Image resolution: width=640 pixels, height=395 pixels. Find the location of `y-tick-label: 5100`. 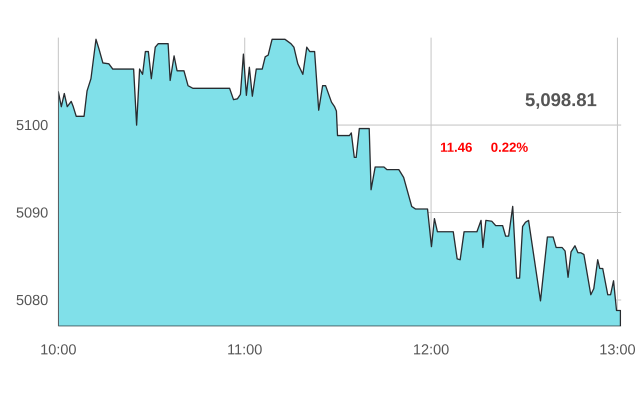

y-tick-label: 5100 is located at coordinates (32, 125).